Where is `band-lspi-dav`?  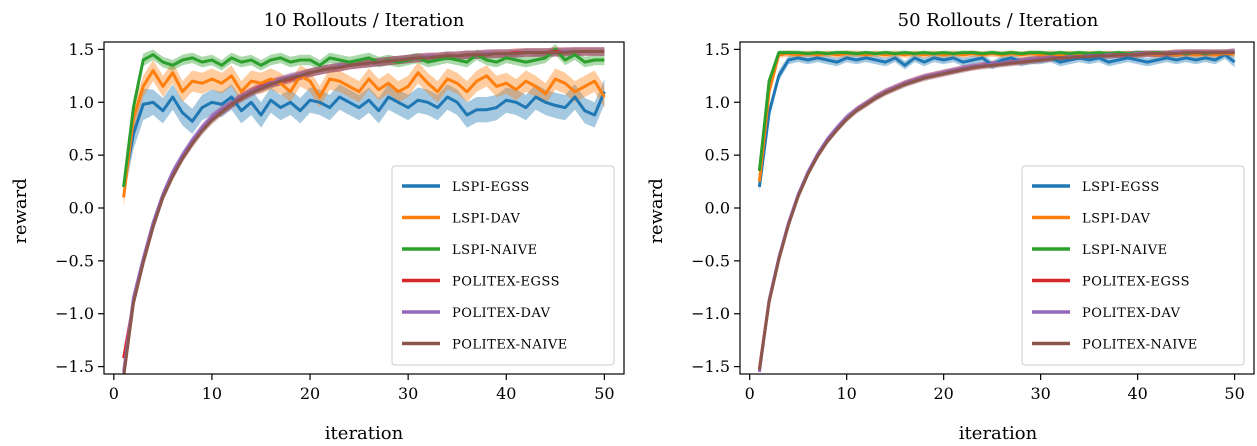
band-lspi-dav is located at coordinates (997, 117).